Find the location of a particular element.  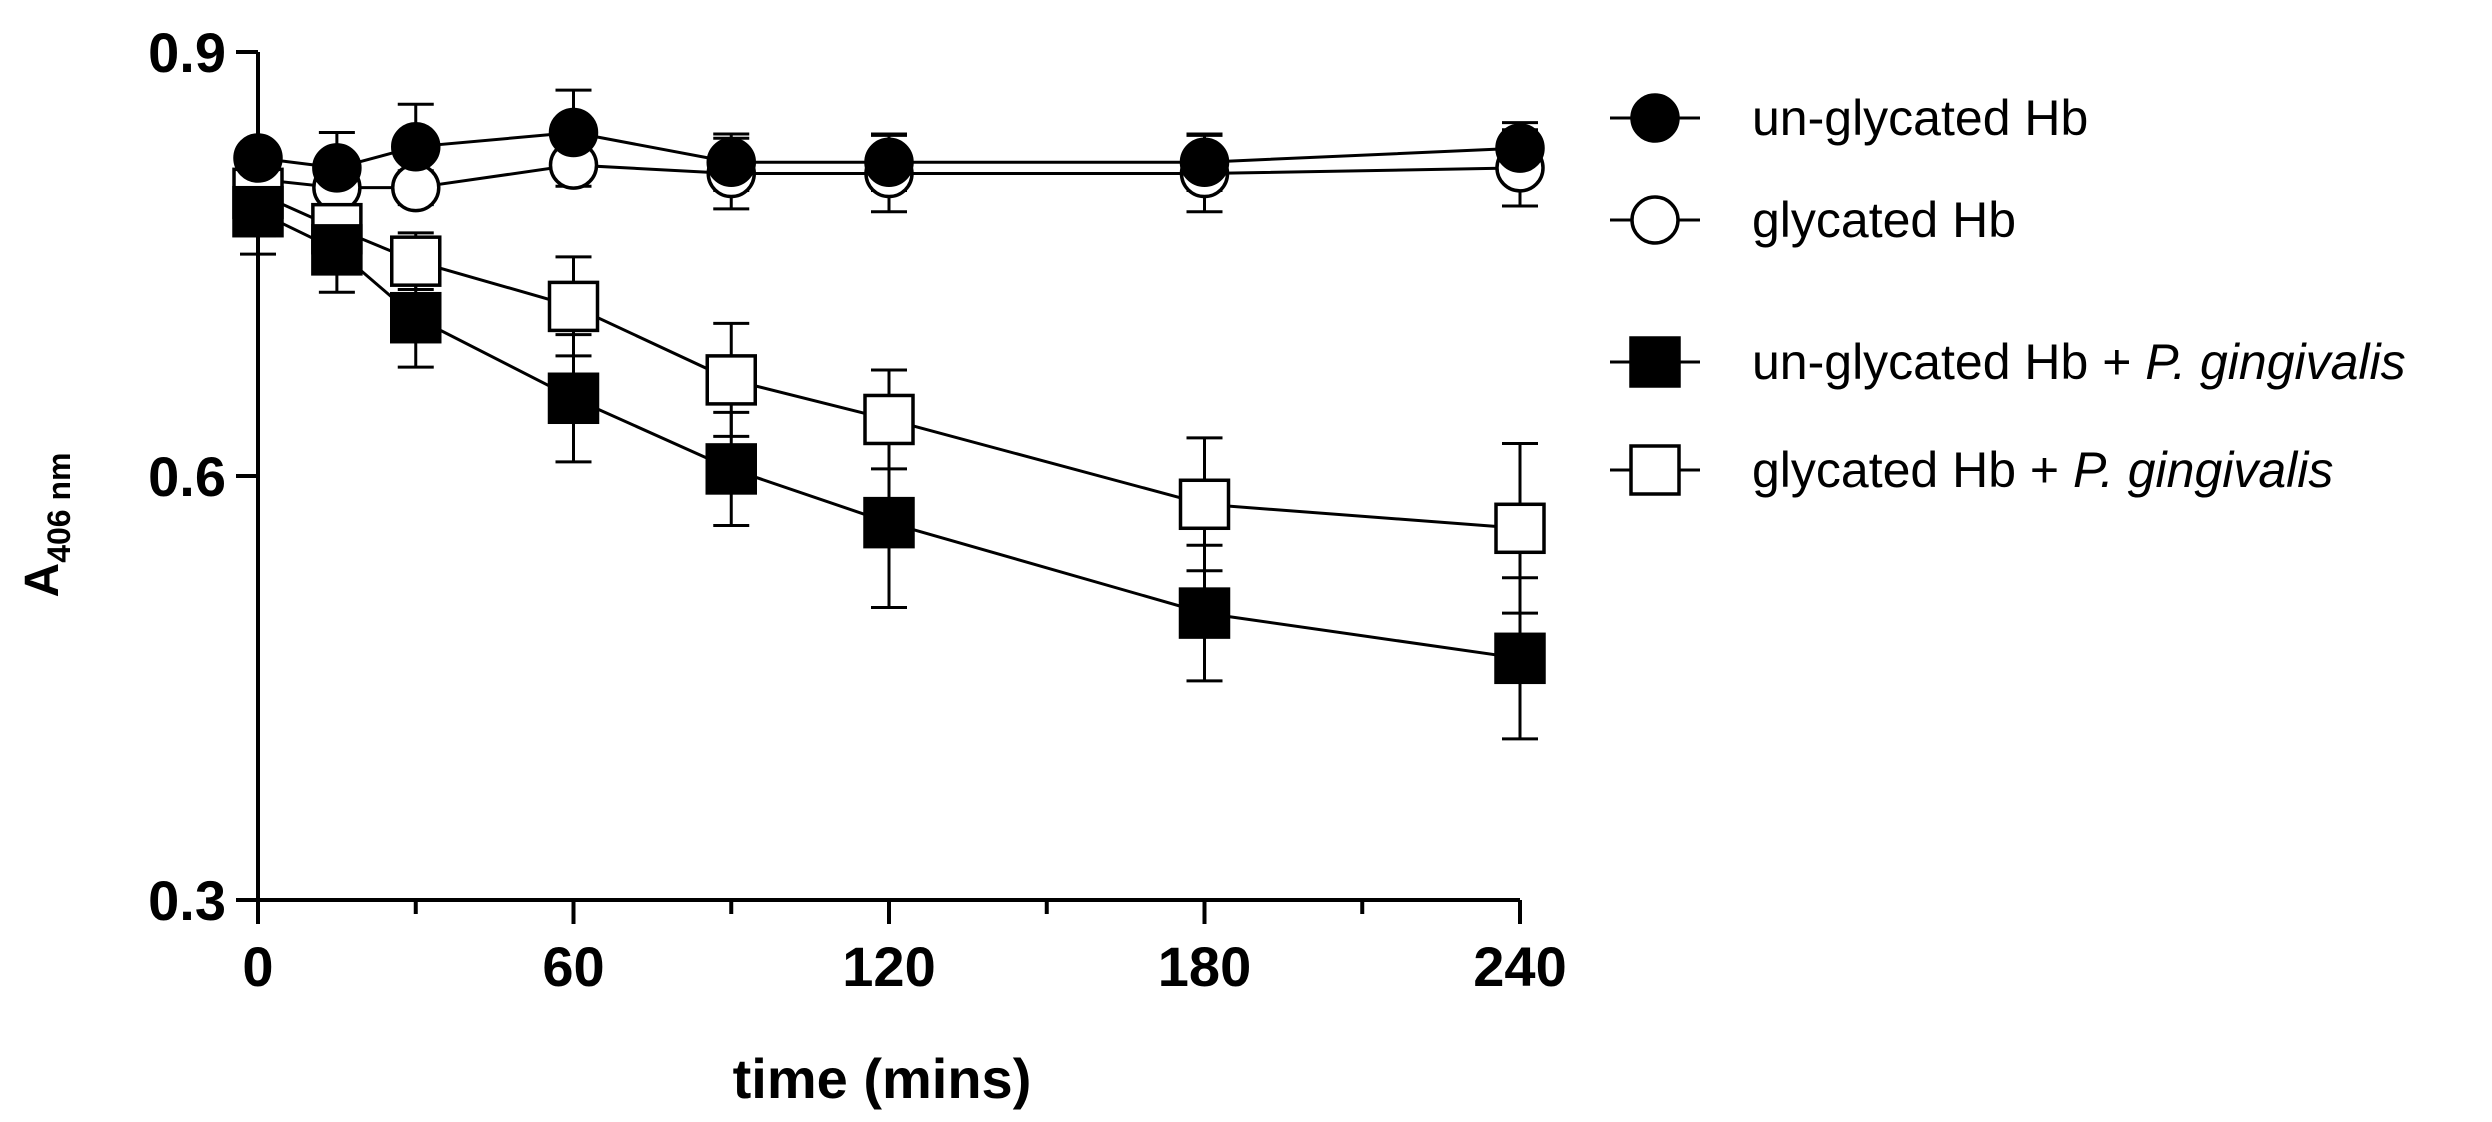

legend-label-text: un-glycated Hb + is located at coordinates (1948, 362).